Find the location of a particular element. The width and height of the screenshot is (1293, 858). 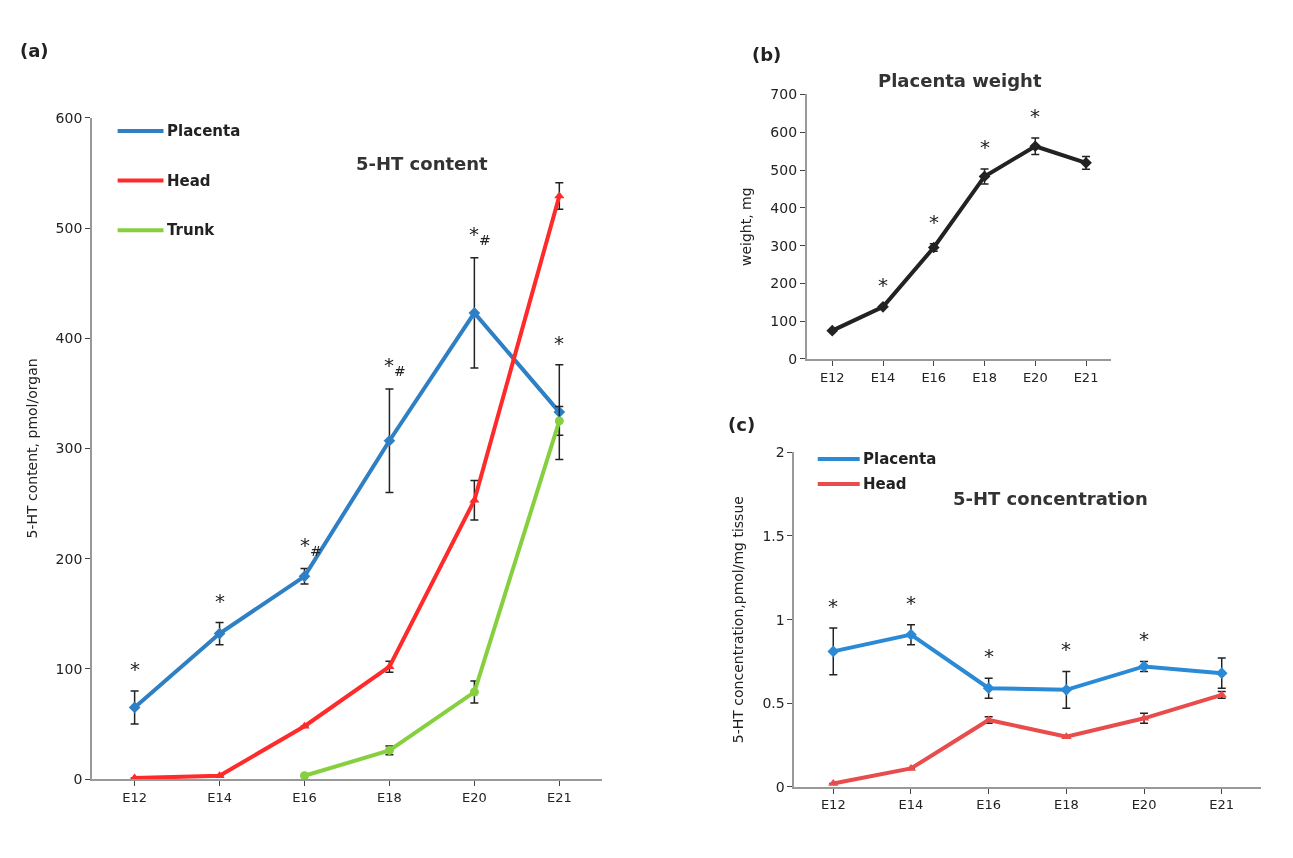

y-tick-label: 1 is located at coordinates (780, 619).